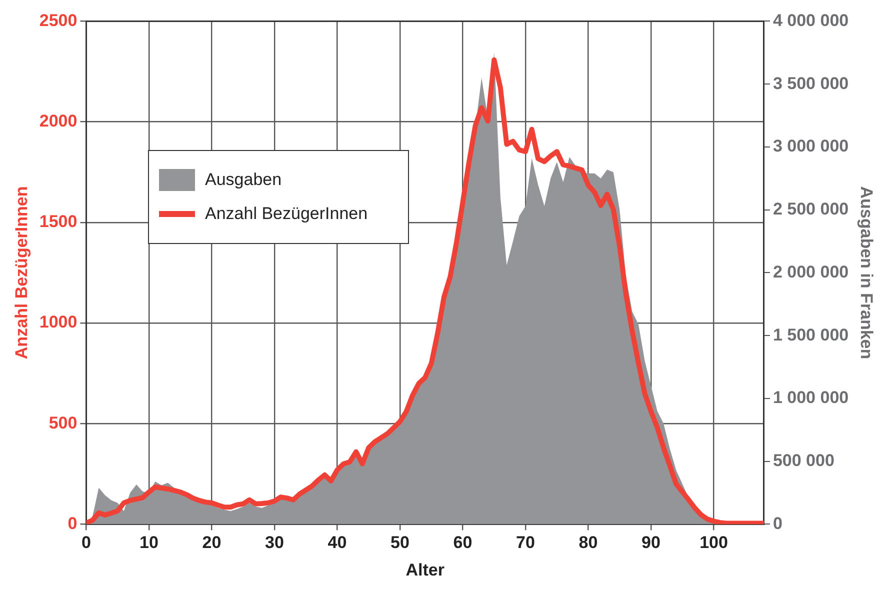  Describe the element at coordinates (651, 542) in the screenshot. I see `x-tick-label: 90` at that location.